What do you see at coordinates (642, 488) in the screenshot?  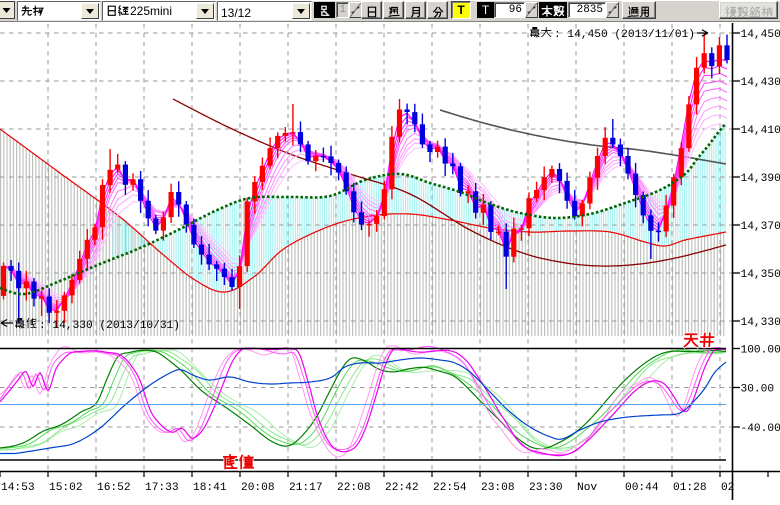 I see `svg-text: 00:44` at bounding box center [642, 488].